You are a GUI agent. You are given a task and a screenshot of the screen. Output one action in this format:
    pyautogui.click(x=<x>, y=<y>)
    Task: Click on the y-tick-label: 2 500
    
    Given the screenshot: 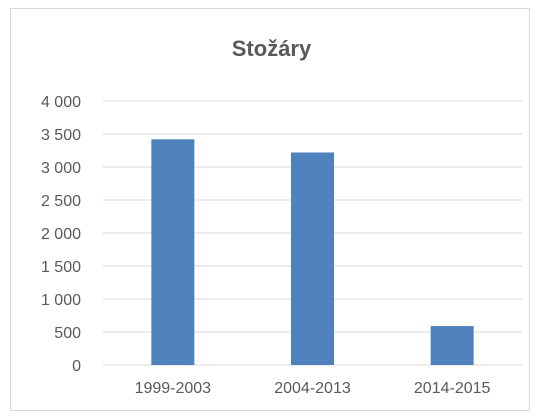 What is the action you would take?
    pyautogui.click(x=61, y=201)
    